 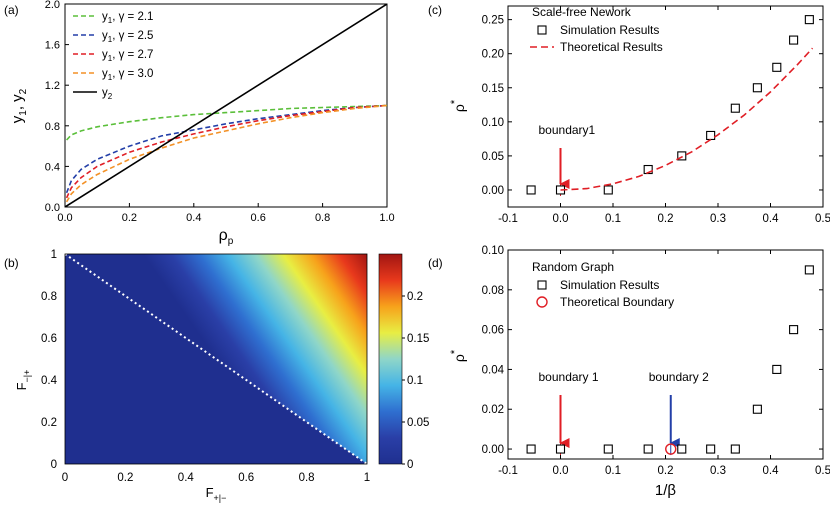 What do you see at coordinates (415, 297) in the screenshot?
I see `colorbar-tick-label: 0.2` at bounding box center [415, 297].